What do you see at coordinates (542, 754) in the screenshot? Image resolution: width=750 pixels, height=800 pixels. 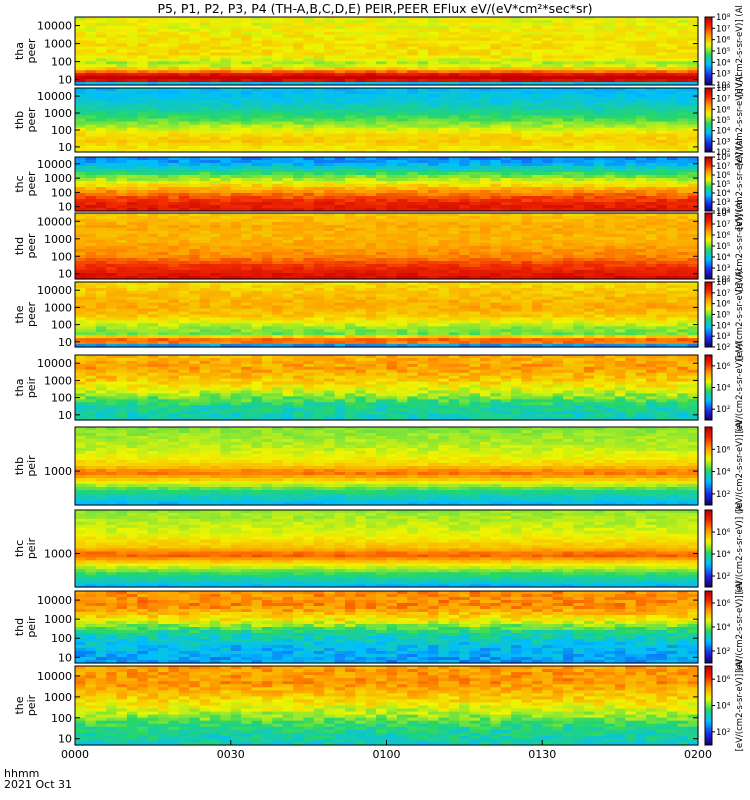 I see `xtick-label: 0130` at bounding box center [542, 754].